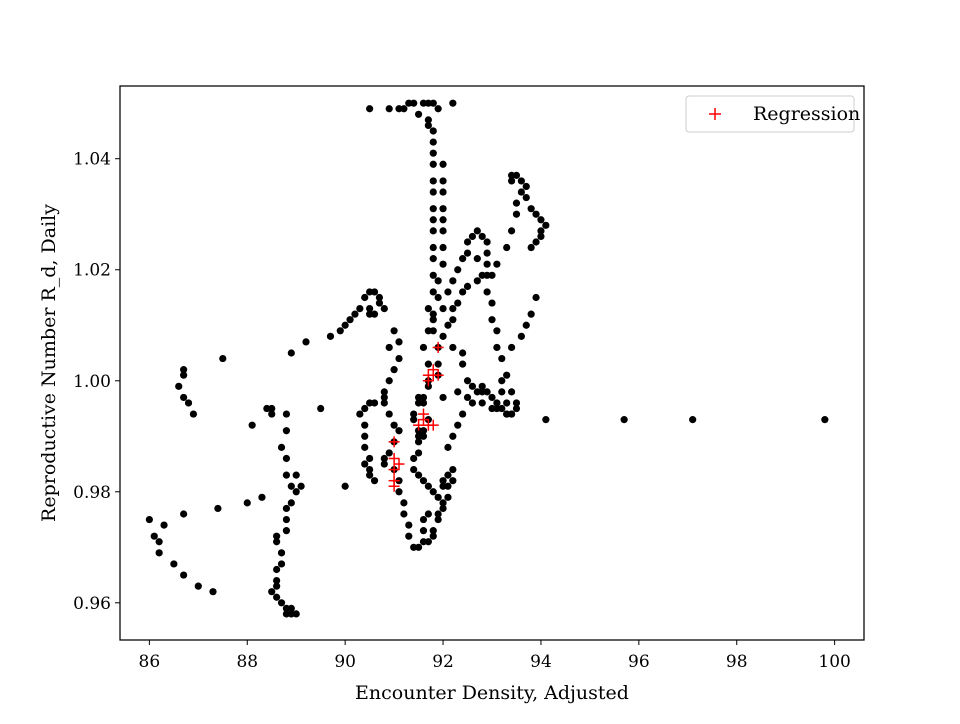  Describe the element at coordinates (715, 114) in the screenshot. I see `legend-marker-regression` at that location.